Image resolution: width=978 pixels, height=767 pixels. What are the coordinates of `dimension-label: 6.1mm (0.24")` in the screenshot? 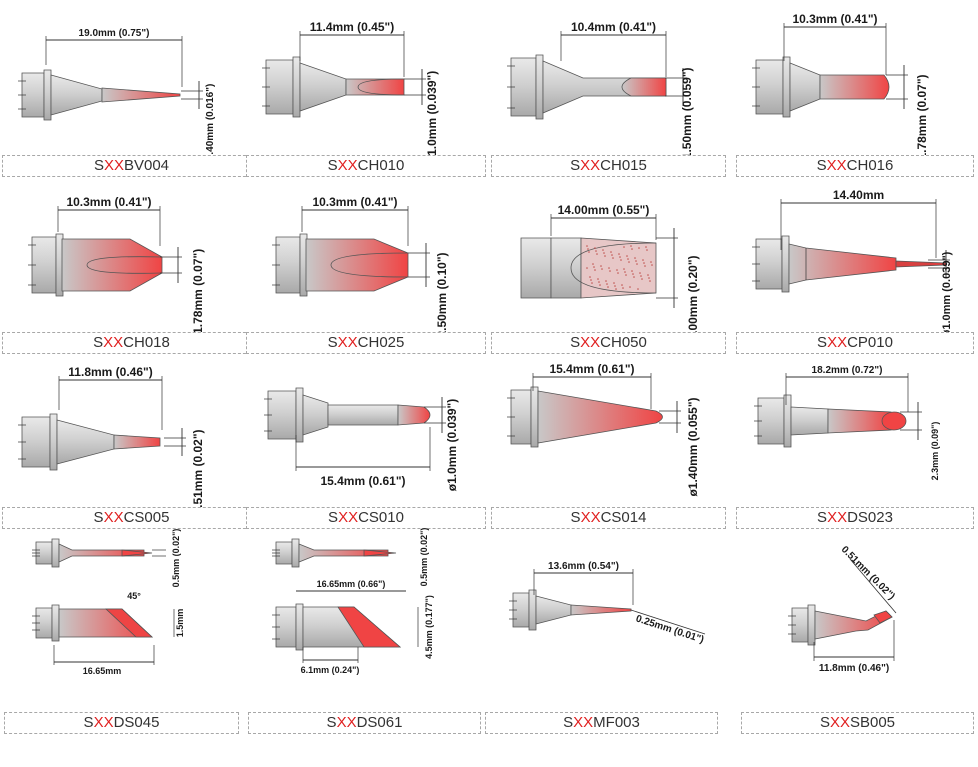 It's located at (330, 670).